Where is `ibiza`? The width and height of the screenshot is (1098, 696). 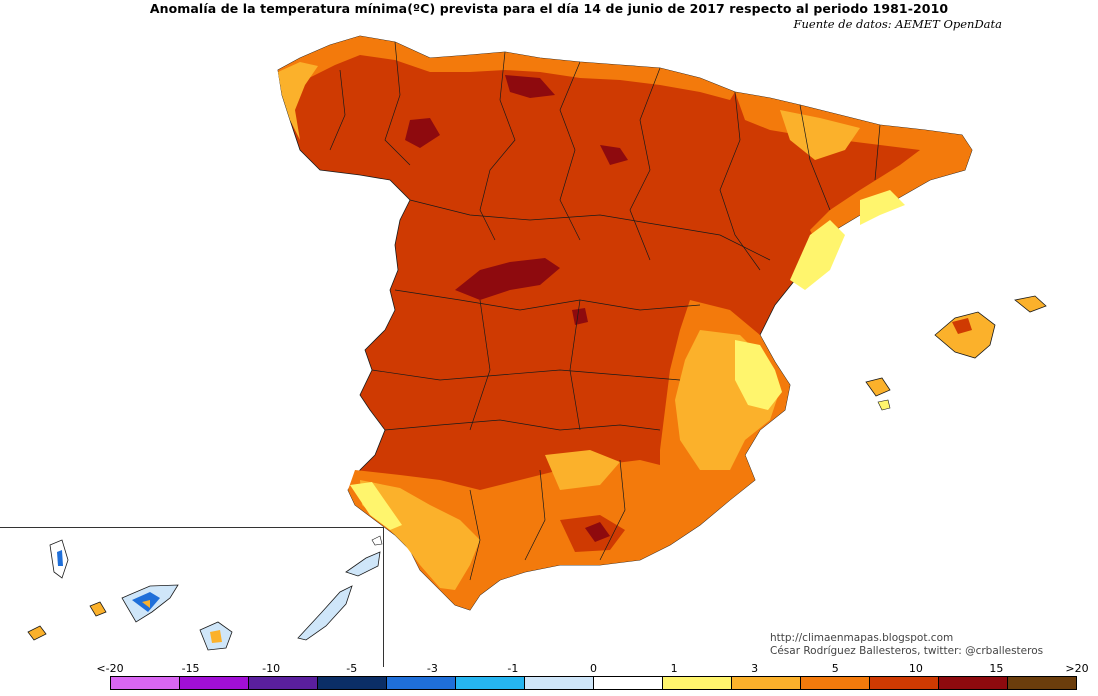 ibiza is located at coordinates (878, 387).